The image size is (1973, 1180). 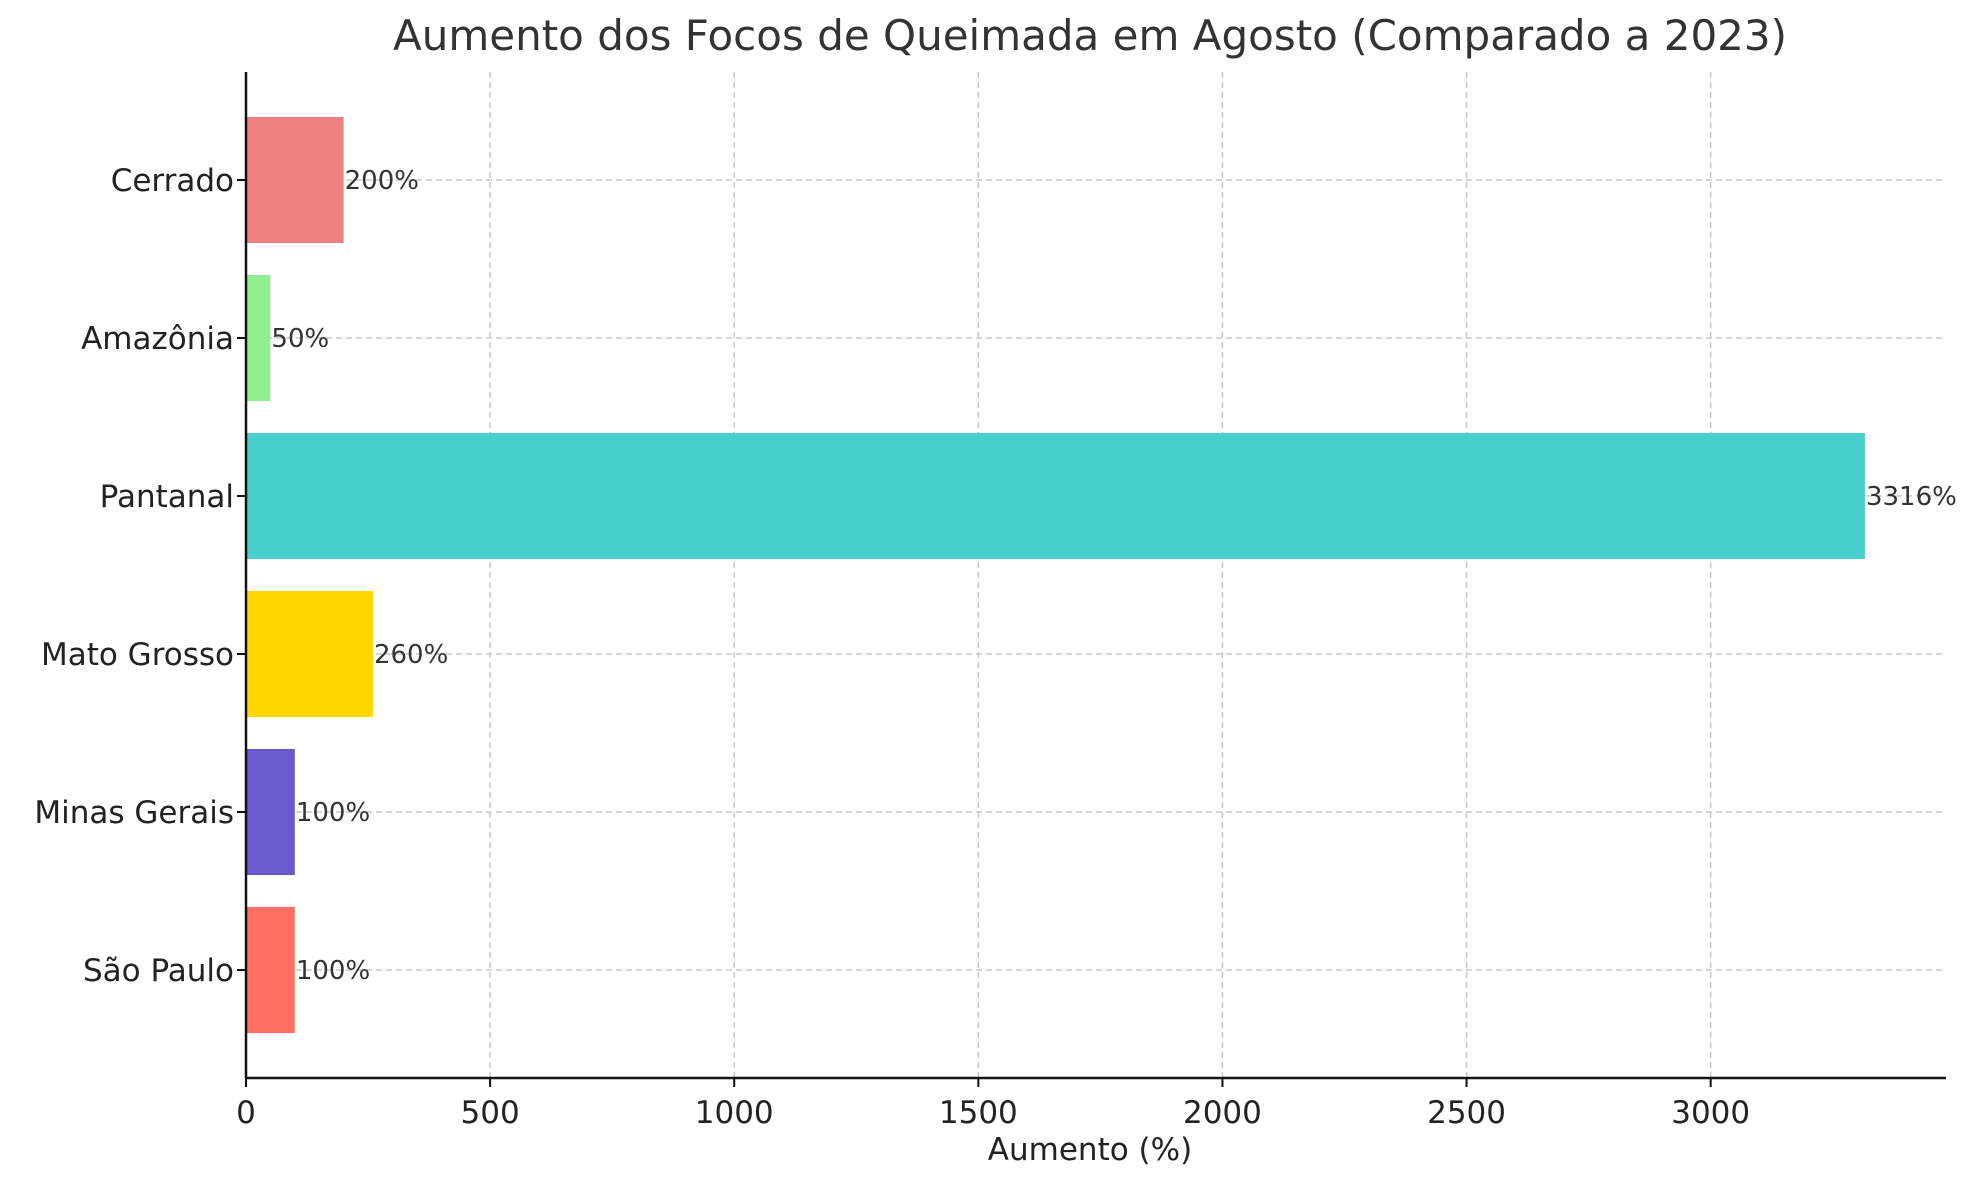 I want to click on x-axis-label: Aumento (%), so click(x=1090, y=1150).